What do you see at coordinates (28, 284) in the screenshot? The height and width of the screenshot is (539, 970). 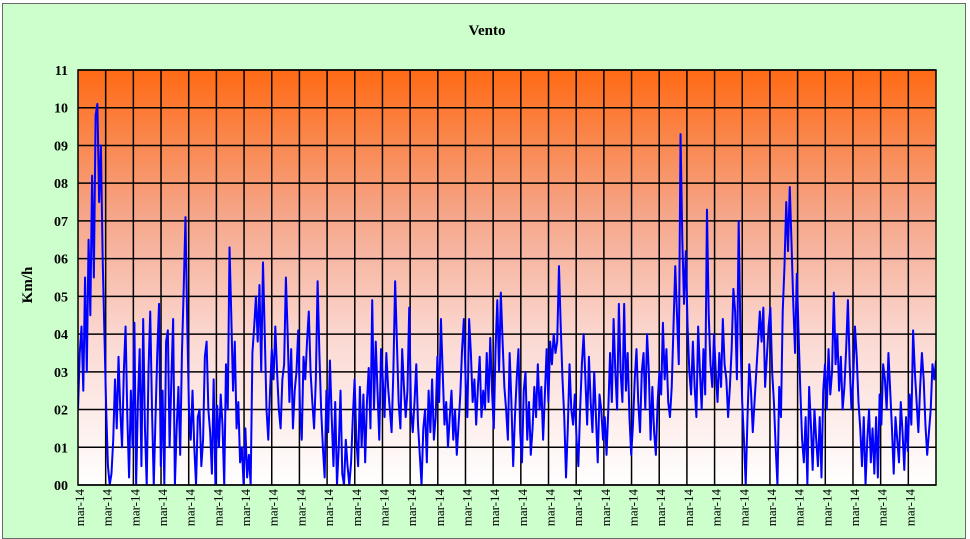 I see `y-axis-label: Km/h` at bounding box center [28, 284].